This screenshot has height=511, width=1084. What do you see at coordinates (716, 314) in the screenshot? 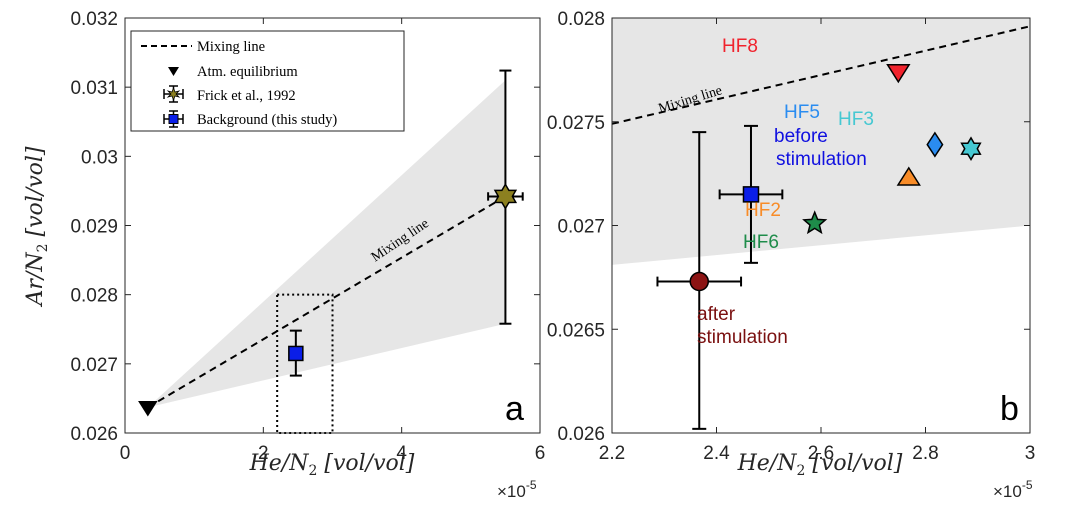
I see `annotation-after: after` at bounding box center [716, 314].